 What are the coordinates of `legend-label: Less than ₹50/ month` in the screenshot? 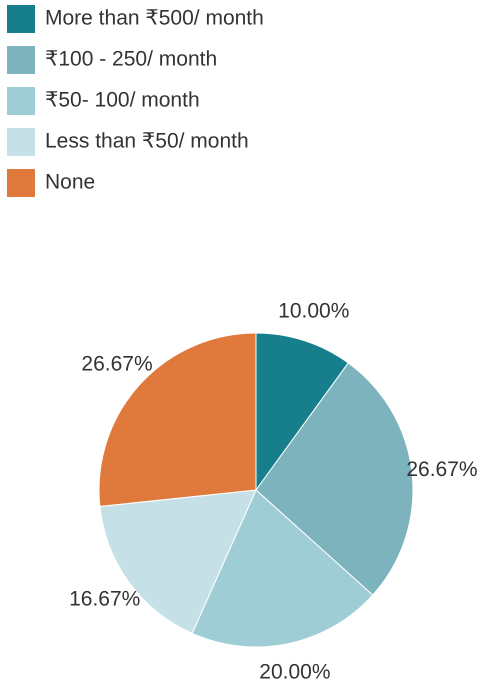 It's located at (147, 141).